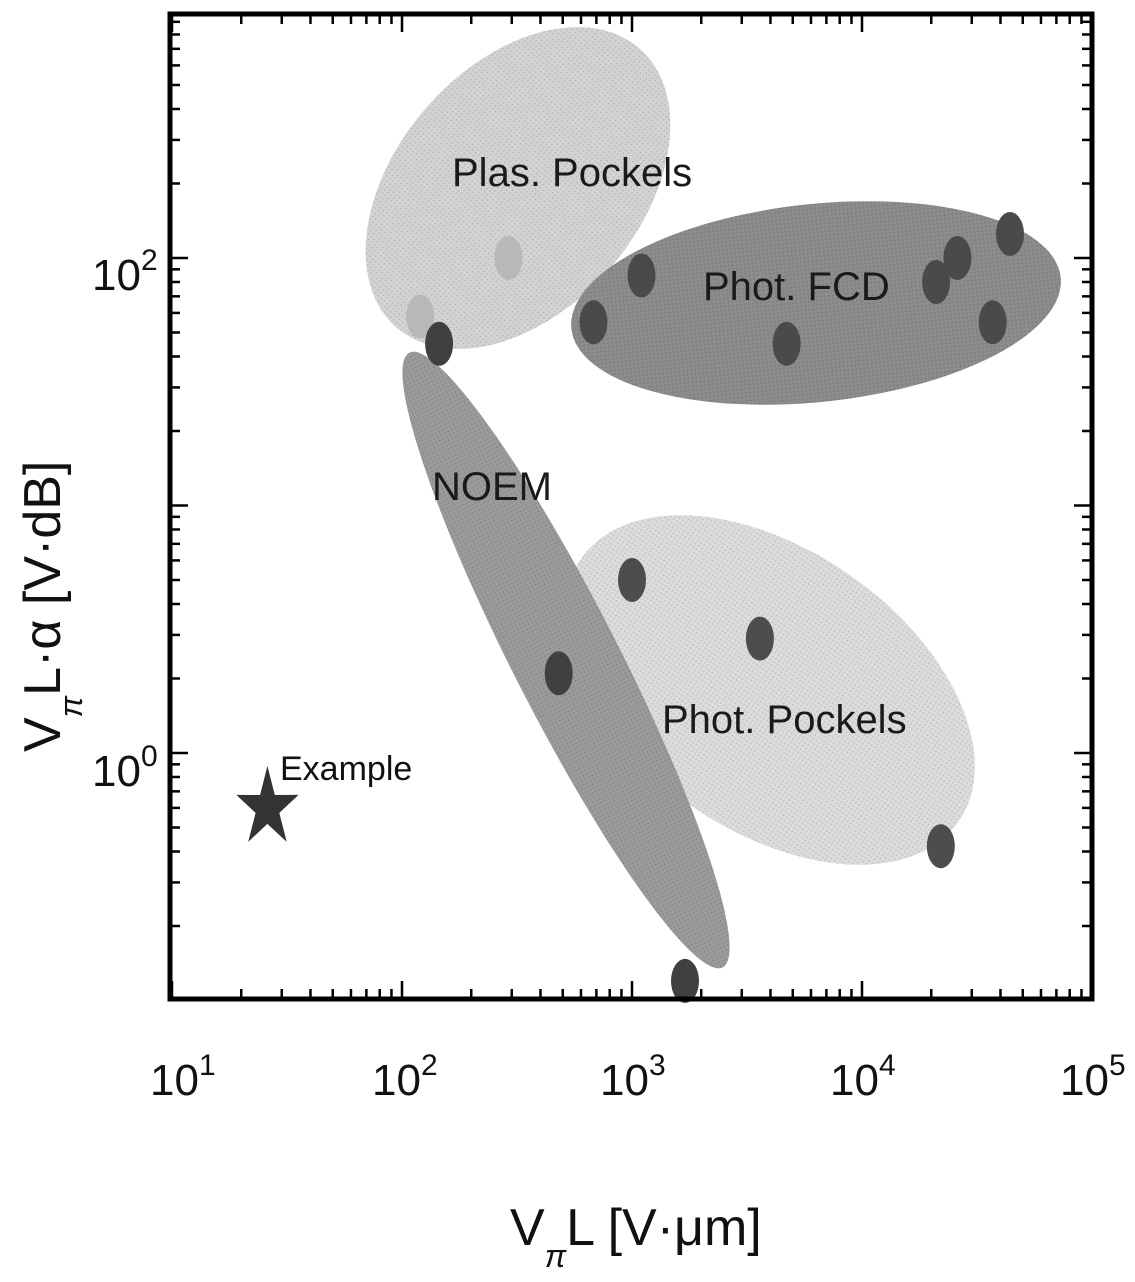 The height and width of the screenshot is (1282, 1135). I want to click on region-phot-fcd-texture, so click(816, 303).